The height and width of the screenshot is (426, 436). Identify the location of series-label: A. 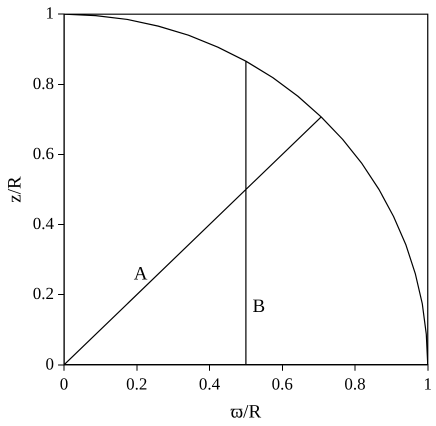
(141, 273).